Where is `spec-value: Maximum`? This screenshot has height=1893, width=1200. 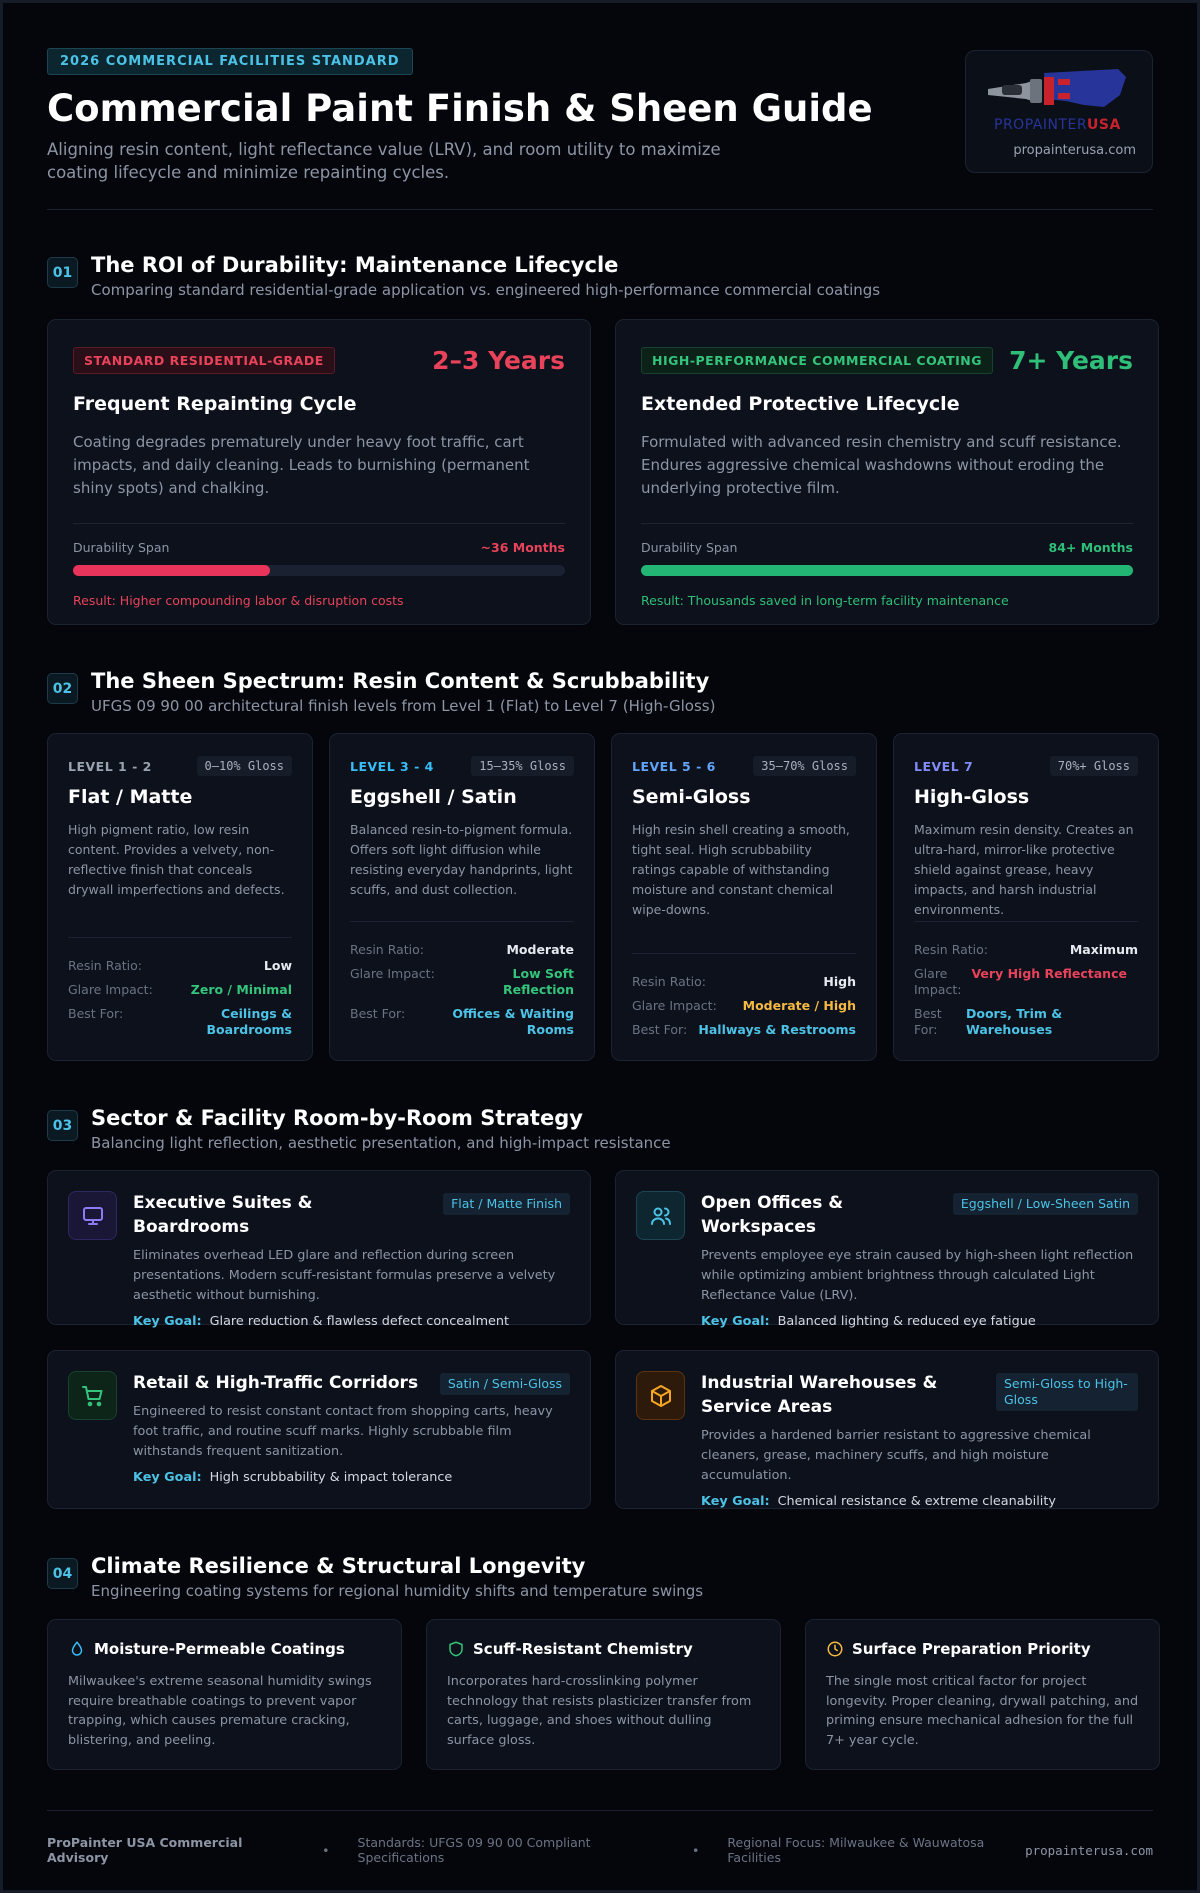
spec-value: Maximum is located at coordinates (1103, 949).